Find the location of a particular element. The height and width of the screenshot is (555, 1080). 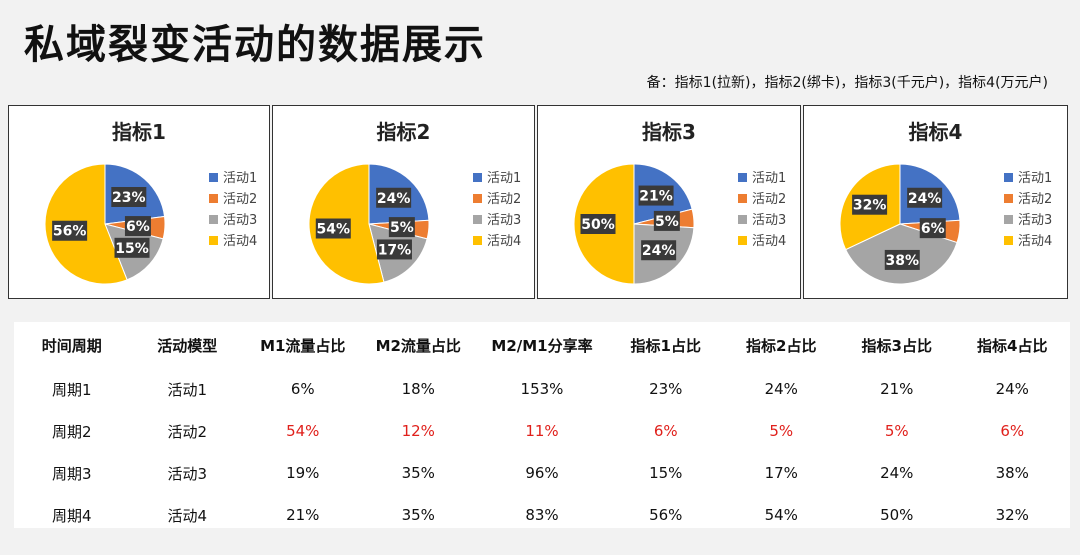

table-cell: 17% is located at coordinates (781, 473).